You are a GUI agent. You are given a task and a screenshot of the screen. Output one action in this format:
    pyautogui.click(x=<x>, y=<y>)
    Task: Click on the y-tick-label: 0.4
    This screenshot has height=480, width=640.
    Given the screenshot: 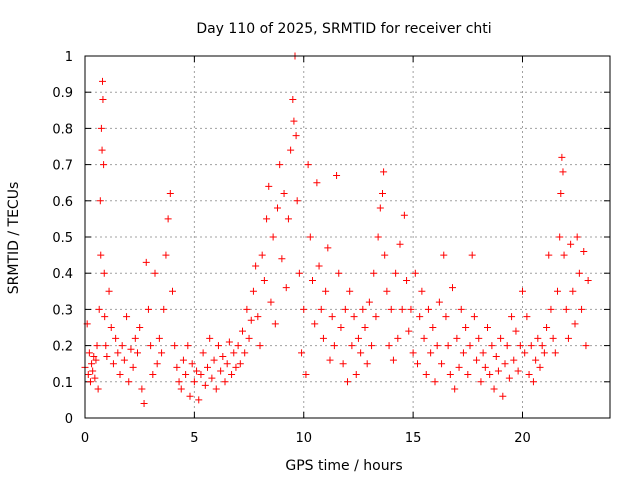 What is the action you would take?
    pyautogui.click(x=62, y=274)
    